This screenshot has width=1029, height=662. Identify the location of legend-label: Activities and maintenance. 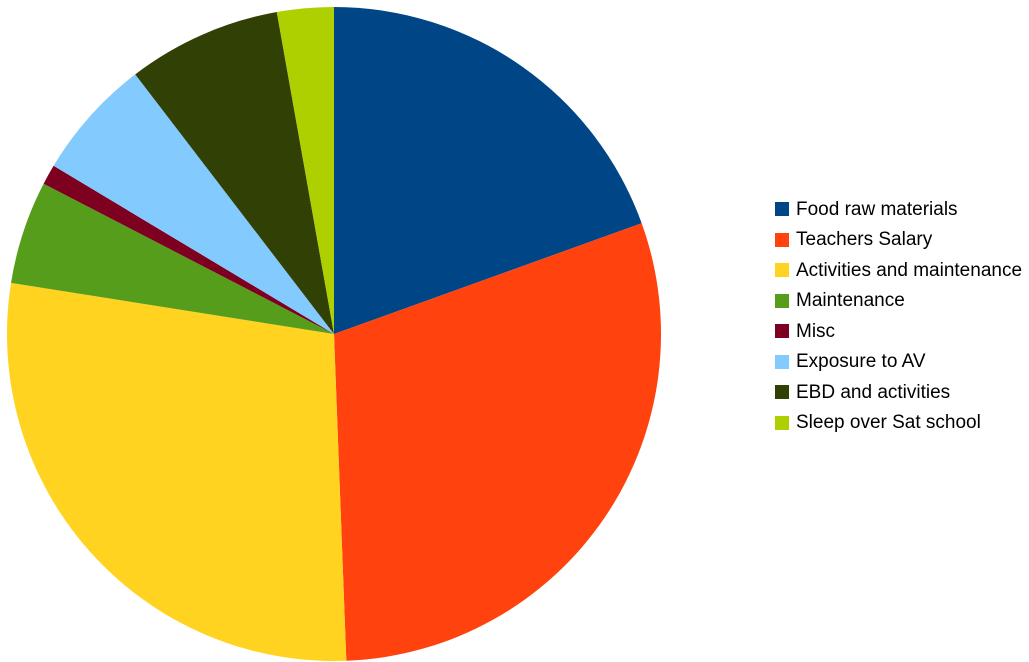
(909, 270).